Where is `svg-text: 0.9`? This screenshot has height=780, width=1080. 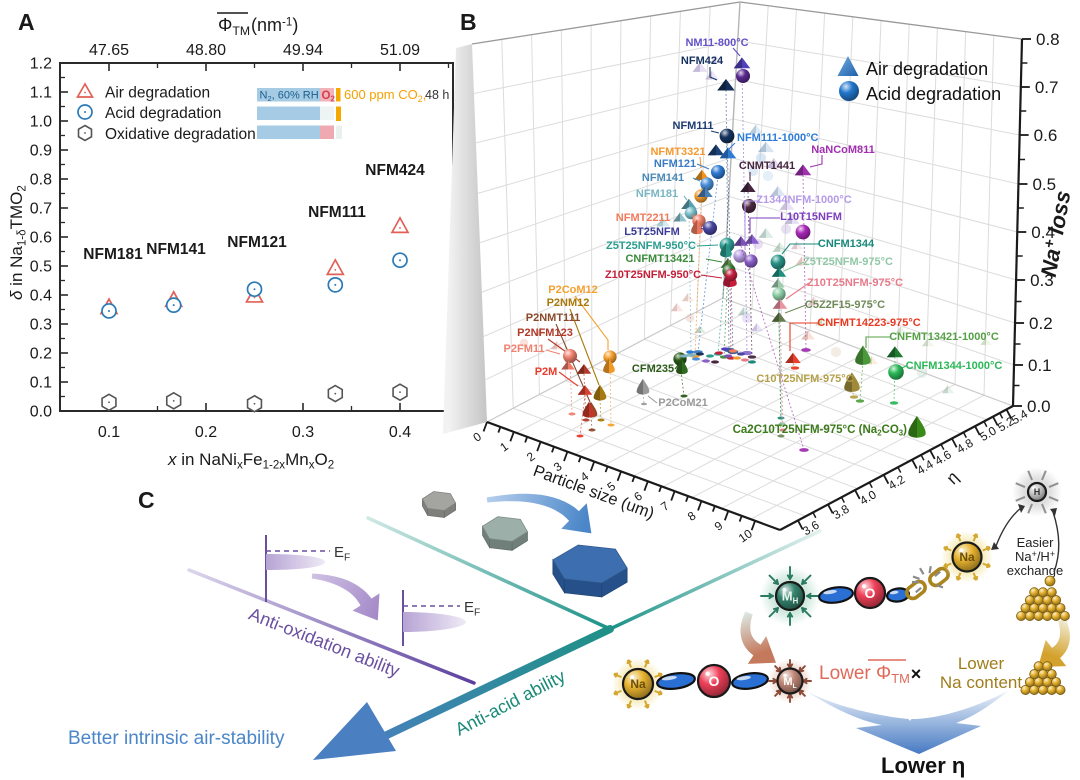 svg-text: 0.9 is located at coordinates (41, 151).